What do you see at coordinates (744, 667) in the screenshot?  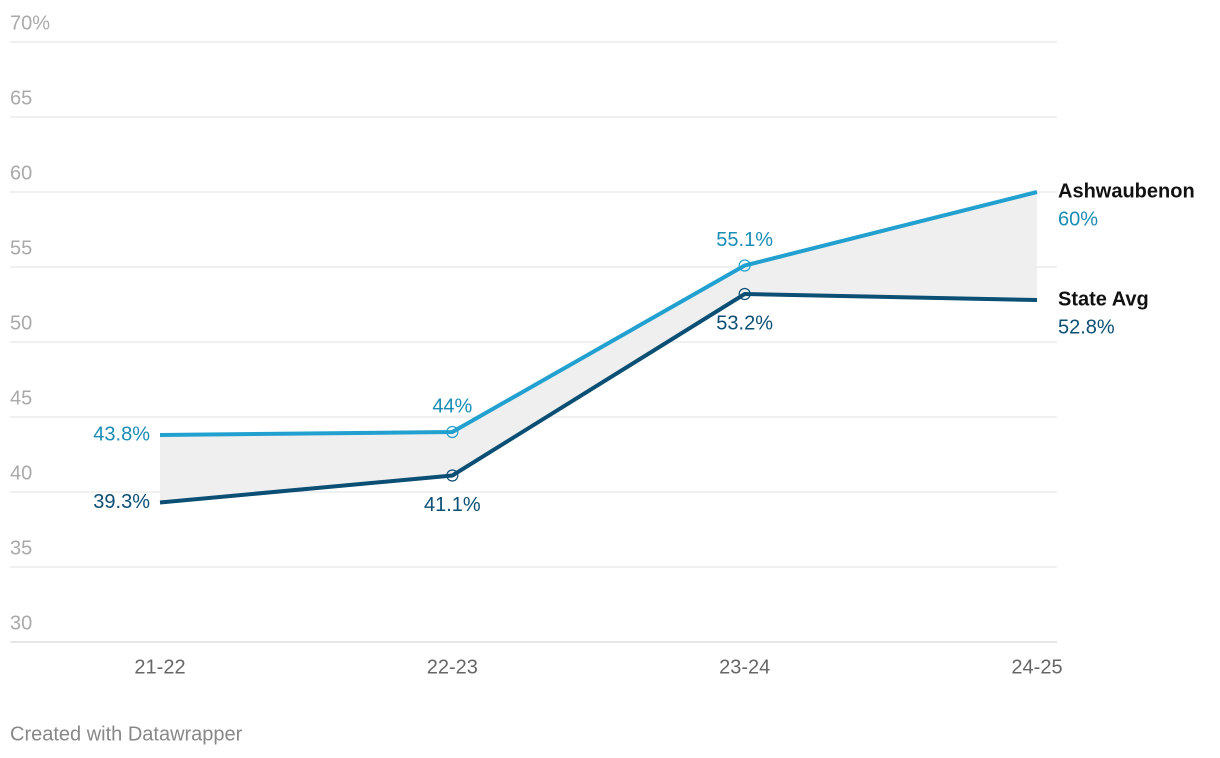 I see `x-tick-label: 23-24` at bounding box center [744, 667].